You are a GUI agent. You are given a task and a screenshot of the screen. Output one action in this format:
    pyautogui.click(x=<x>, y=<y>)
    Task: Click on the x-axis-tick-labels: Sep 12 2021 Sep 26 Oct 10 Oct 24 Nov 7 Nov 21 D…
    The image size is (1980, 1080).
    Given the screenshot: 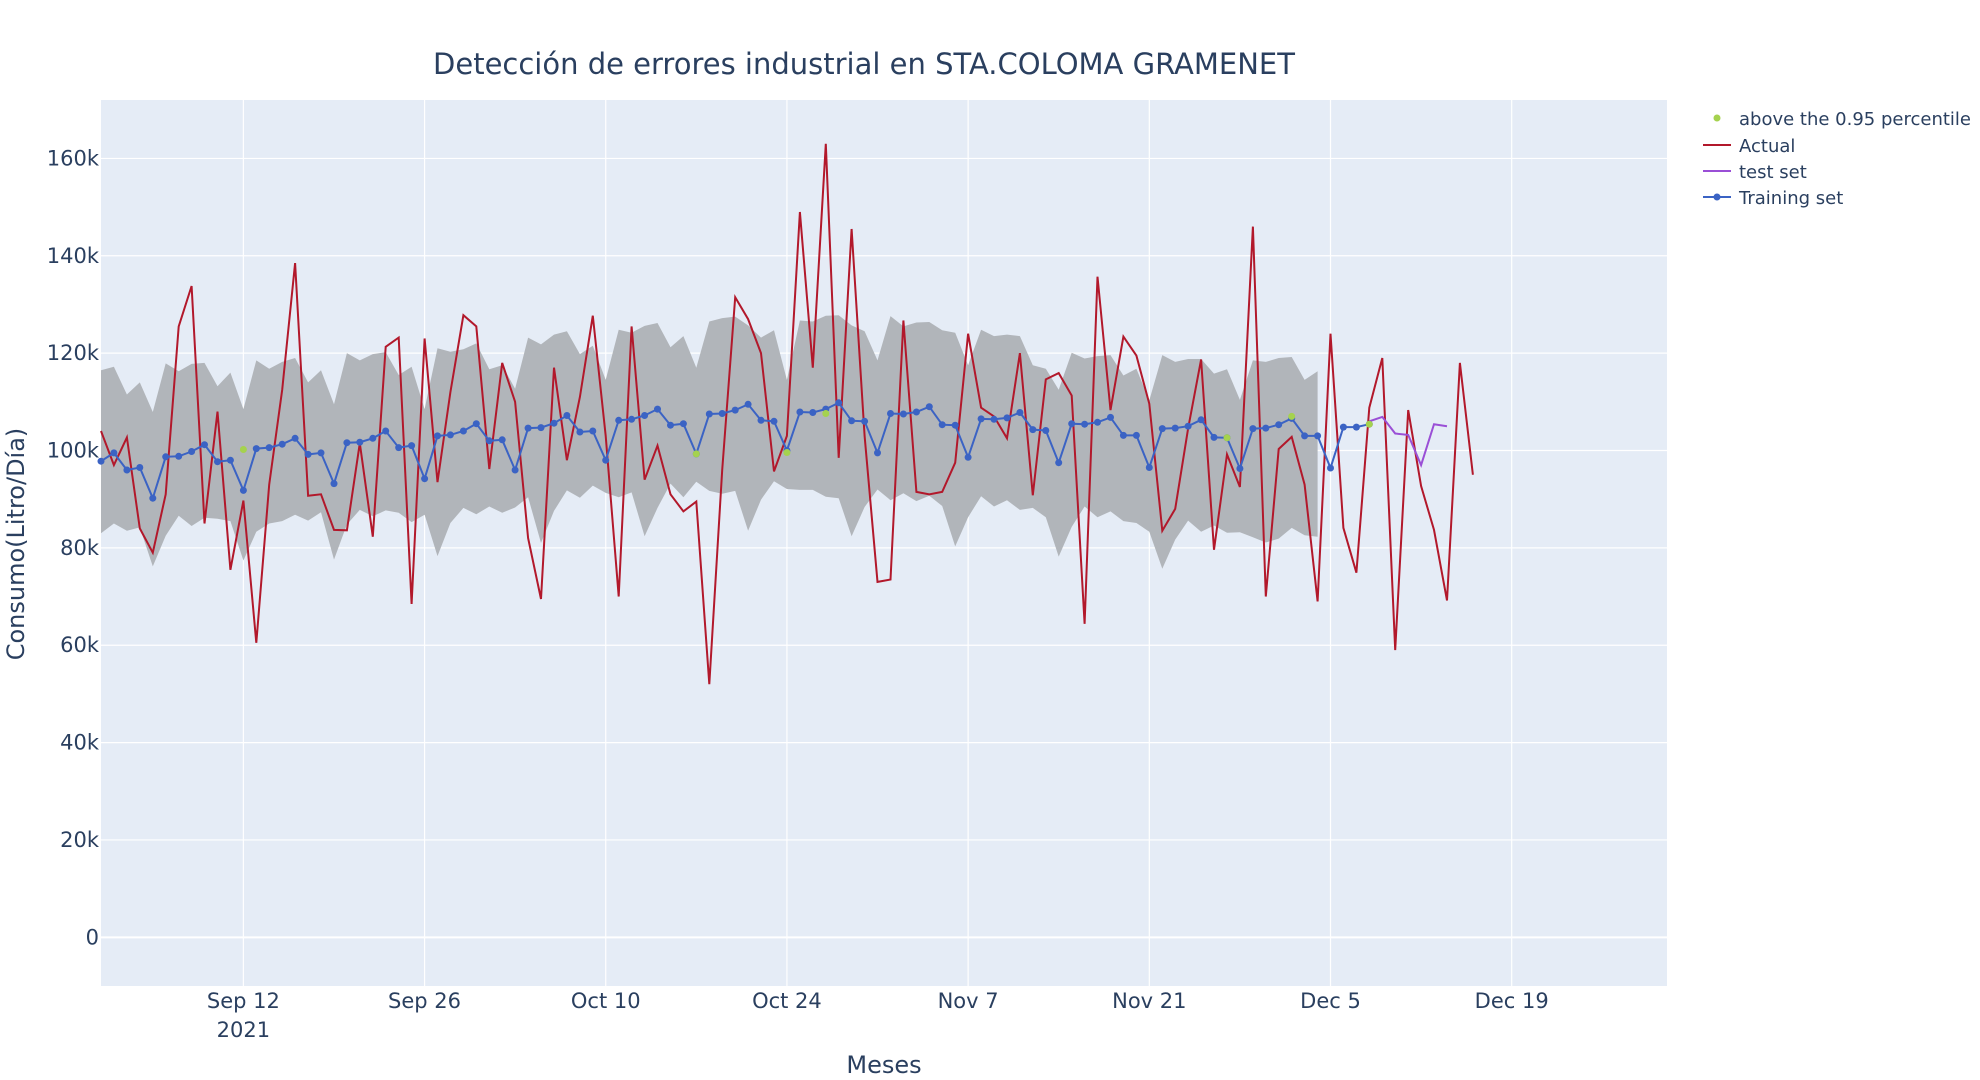 What is the action you would take?
    pyautogui.click(x=878, y=1015)
    